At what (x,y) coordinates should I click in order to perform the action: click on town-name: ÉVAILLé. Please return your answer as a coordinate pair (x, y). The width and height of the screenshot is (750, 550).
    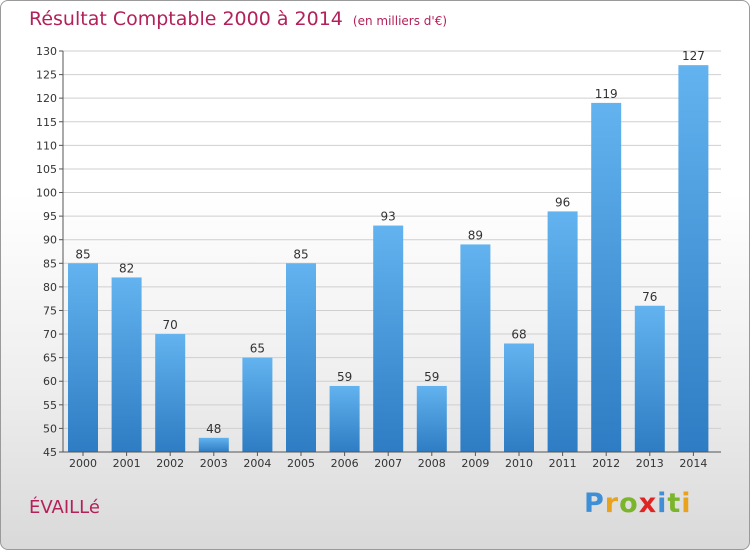
    Looking at the image, I should click on (64, 507).